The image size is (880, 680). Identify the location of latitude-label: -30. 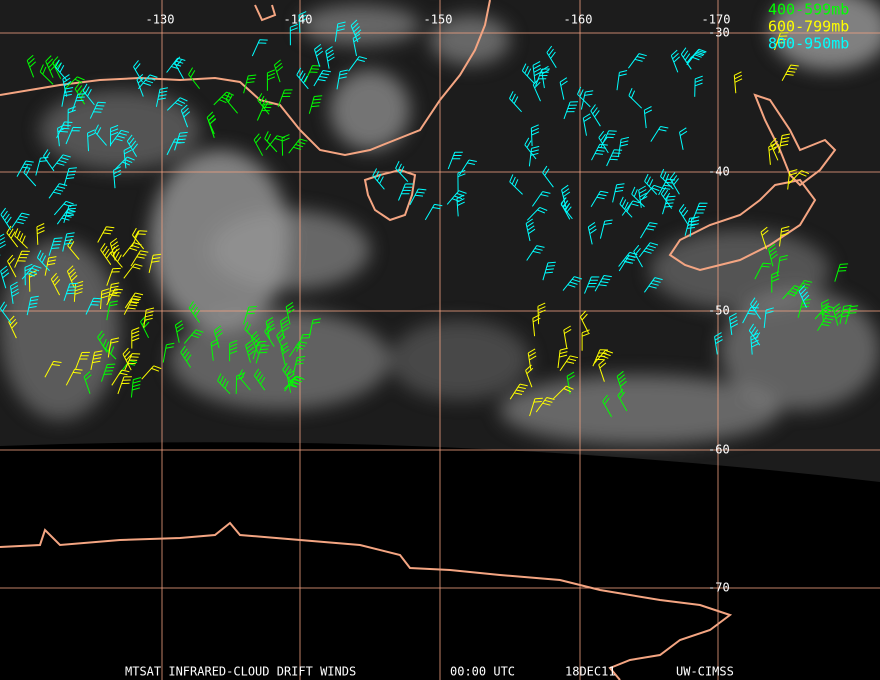
(719, 33).